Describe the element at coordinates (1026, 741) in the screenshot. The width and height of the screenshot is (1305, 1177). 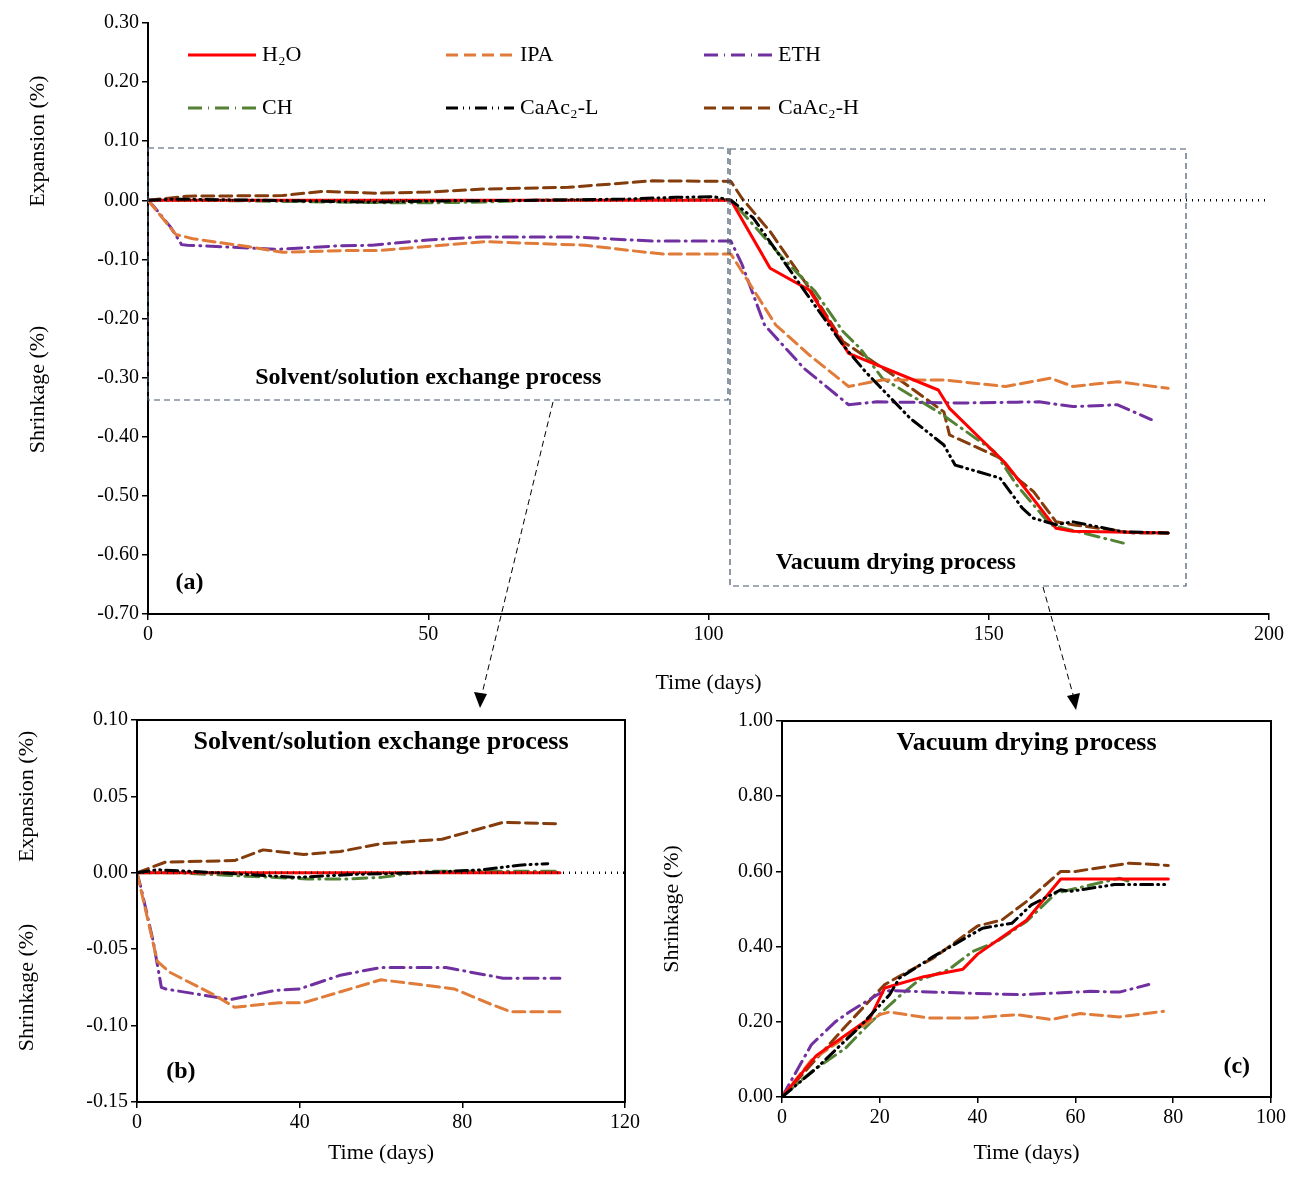
I see `chart-title: Vacuum drying process` at that location.